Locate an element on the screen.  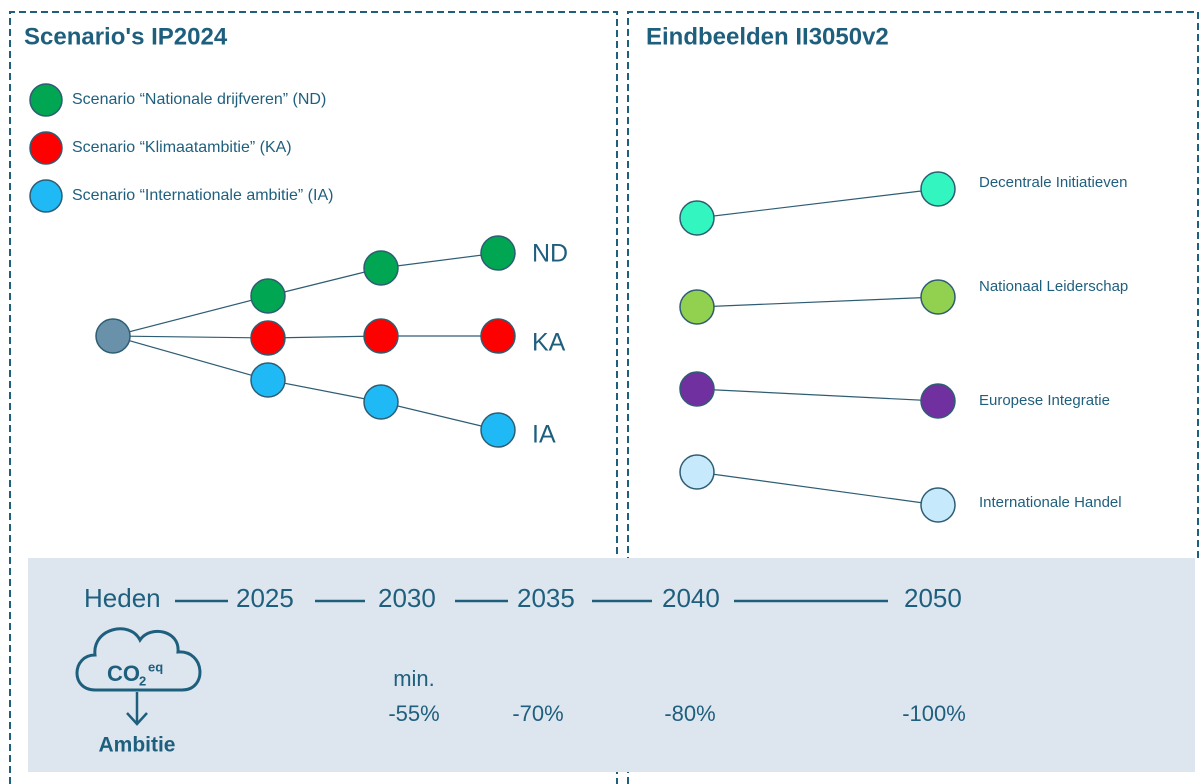
cloud-icon is located at coordinates (138, 659).